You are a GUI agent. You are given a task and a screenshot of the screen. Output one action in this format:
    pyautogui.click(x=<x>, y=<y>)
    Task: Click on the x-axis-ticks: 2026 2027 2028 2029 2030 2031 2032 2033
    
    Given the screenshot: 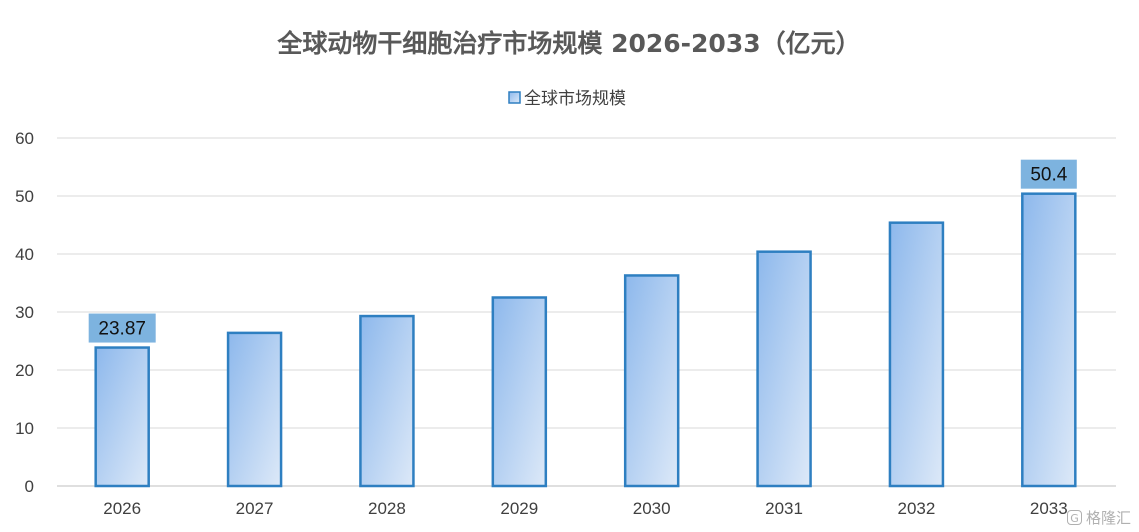 What is the action you would take?
    pyautogui.click(x=585, y=508)
    